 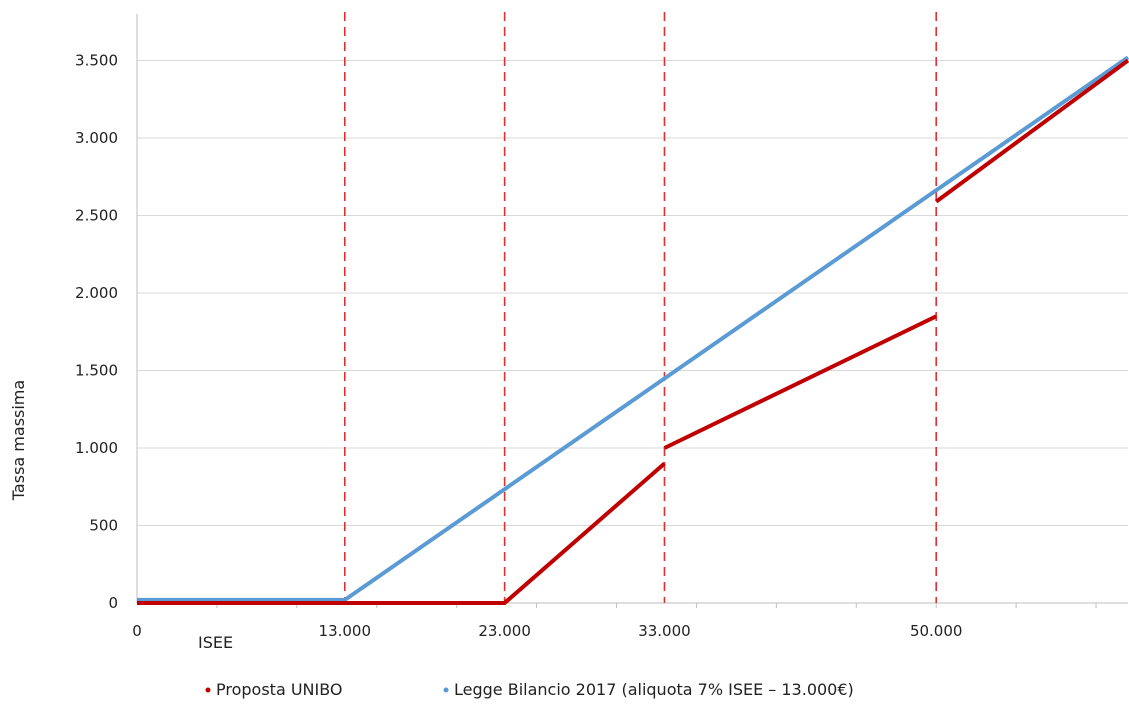 I want to click on x-tick-label: 50.000, so click(x=936, y=631).